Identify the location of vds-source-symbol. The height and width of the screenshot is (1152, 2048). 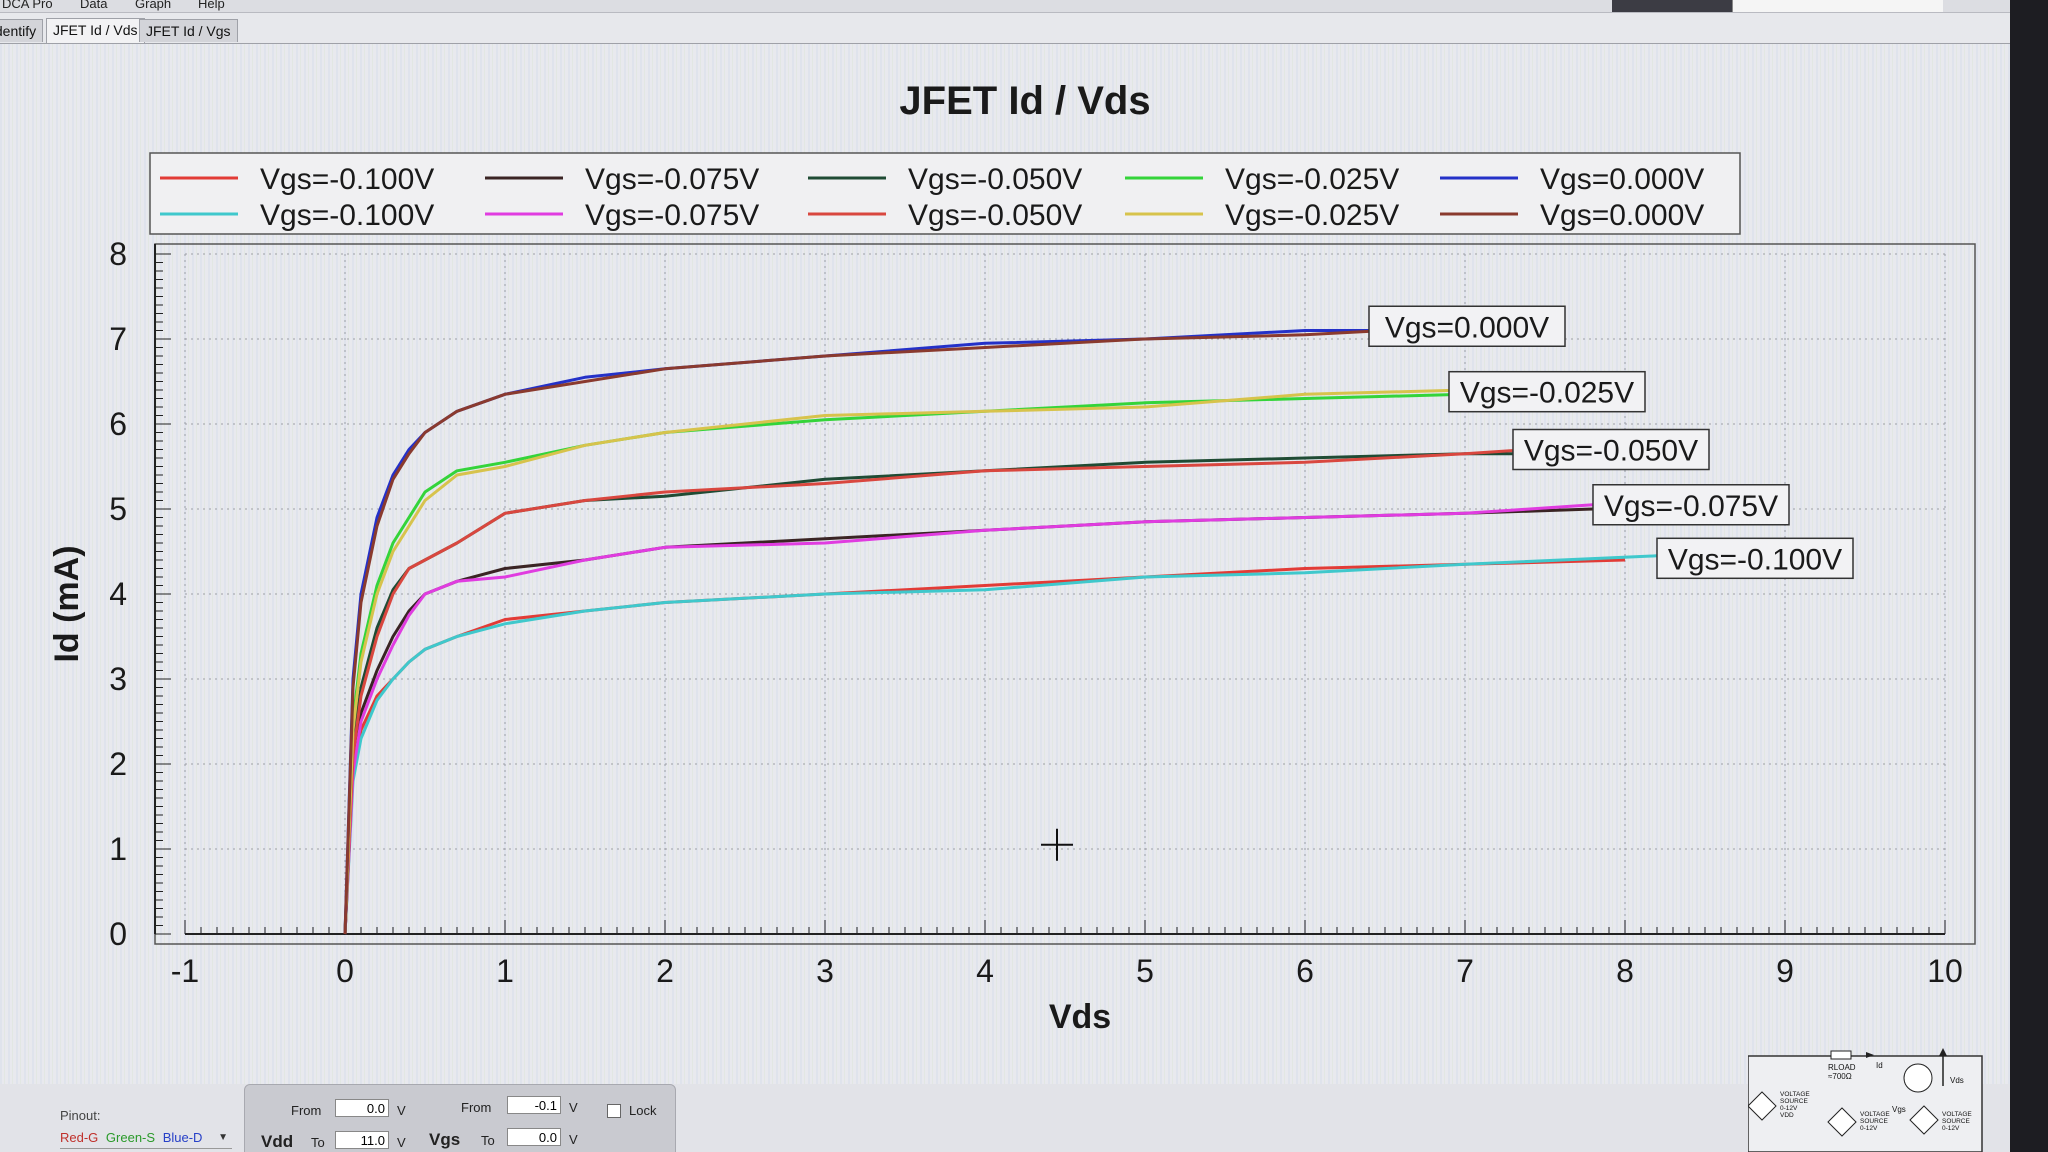
(1924, 1120).